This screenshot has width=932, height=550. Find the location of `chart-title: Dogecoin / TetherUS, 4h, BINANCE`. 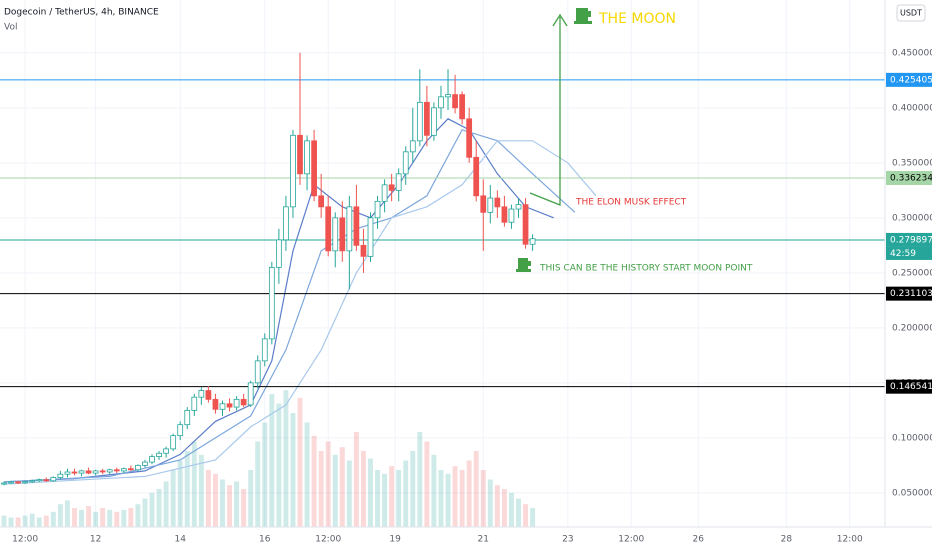

chart-title: Dogecoin / TetherUS, 4h, BINANCE is located at coordinates (81, 13).